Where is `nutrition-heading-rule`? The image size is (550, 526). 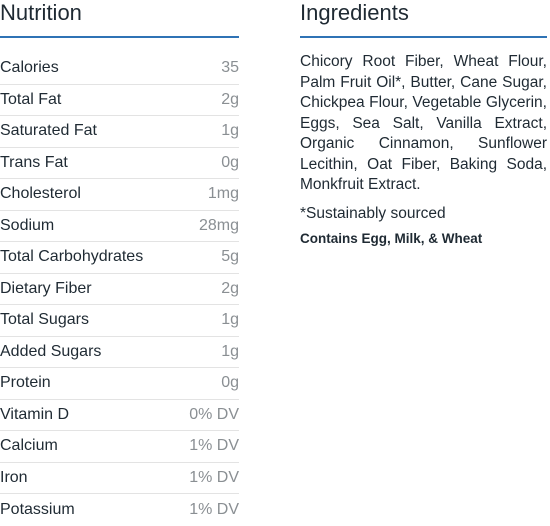 nutrition-heading-rule is located at coordinates (119, 37).